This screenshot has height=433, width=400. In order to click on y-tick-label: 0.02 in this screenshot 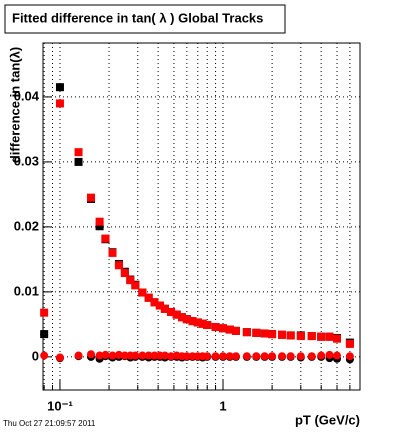, I will do `click(26, 225)`.